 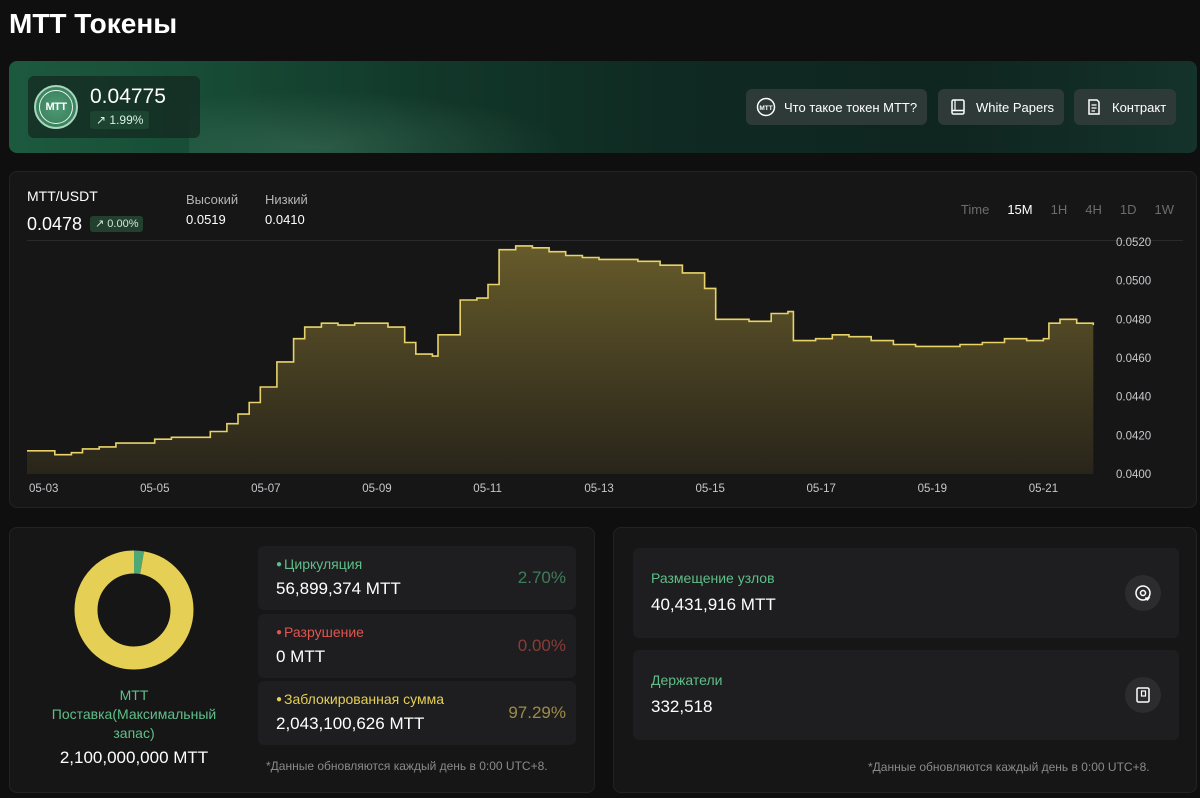 I want to click on price-card: MTT 0.04775 ↗ 1.99%, so click(x=114, y=107).